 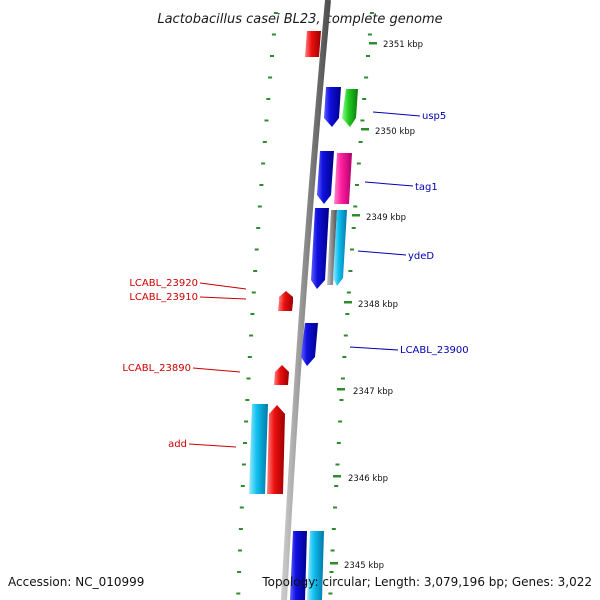 What do you see at coordinates (434, 116) in the screenshot?
I see `gene-label-usp5: usp5` at bounding box center [434, 116].